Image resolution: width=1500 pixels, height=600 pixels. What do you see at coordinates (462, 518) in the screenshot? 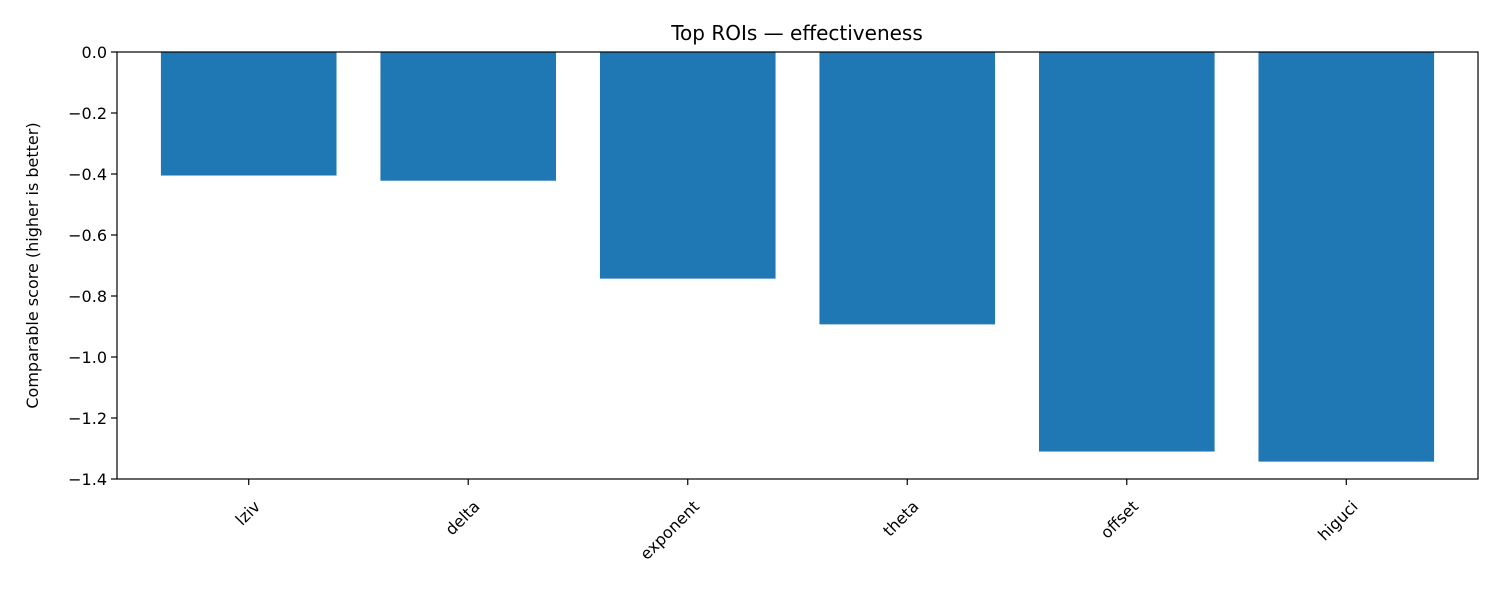
I see `x-tick-label-delta: delta` at bounding box center [462, 518].